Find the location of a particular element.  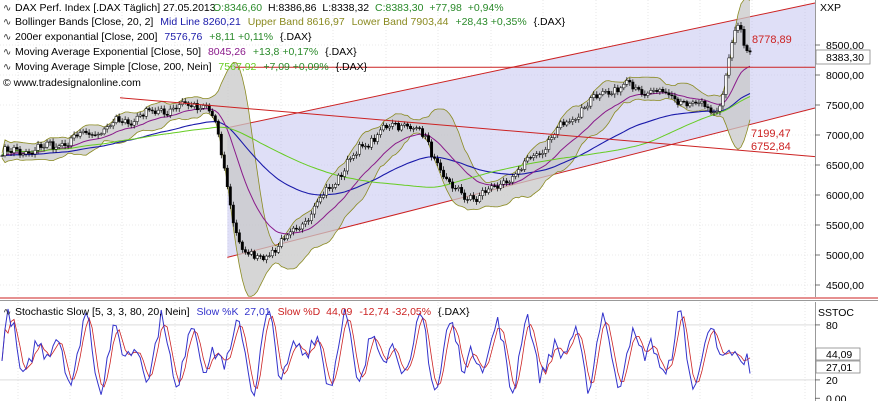

sma200-change: +7,09 +0,09% is located at coordinates (295, 67).